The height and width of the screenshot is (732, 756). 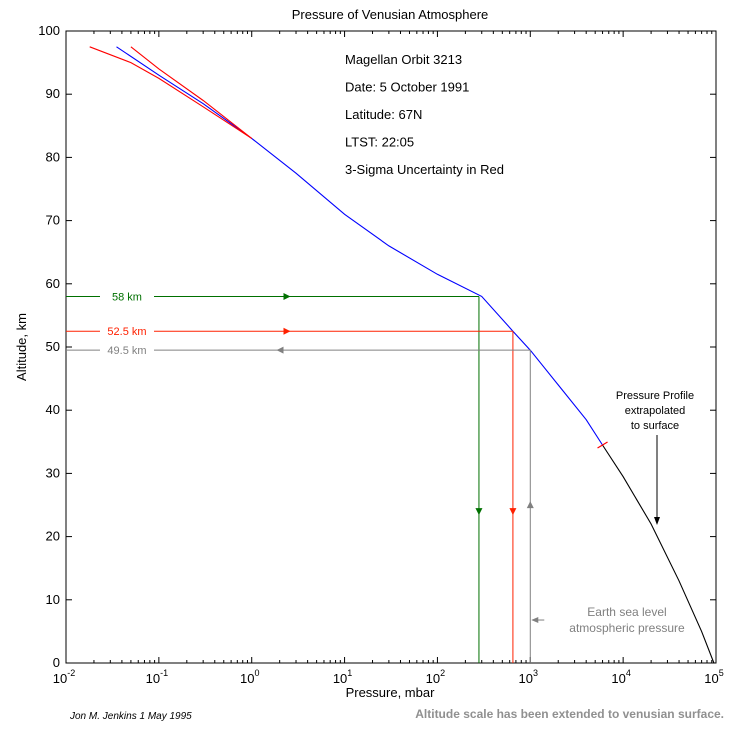 What do you see at coordinates (655, 426) in the screenshot?
I see `extrapolation-note-line: to surface` at bounding box center [655, 426].